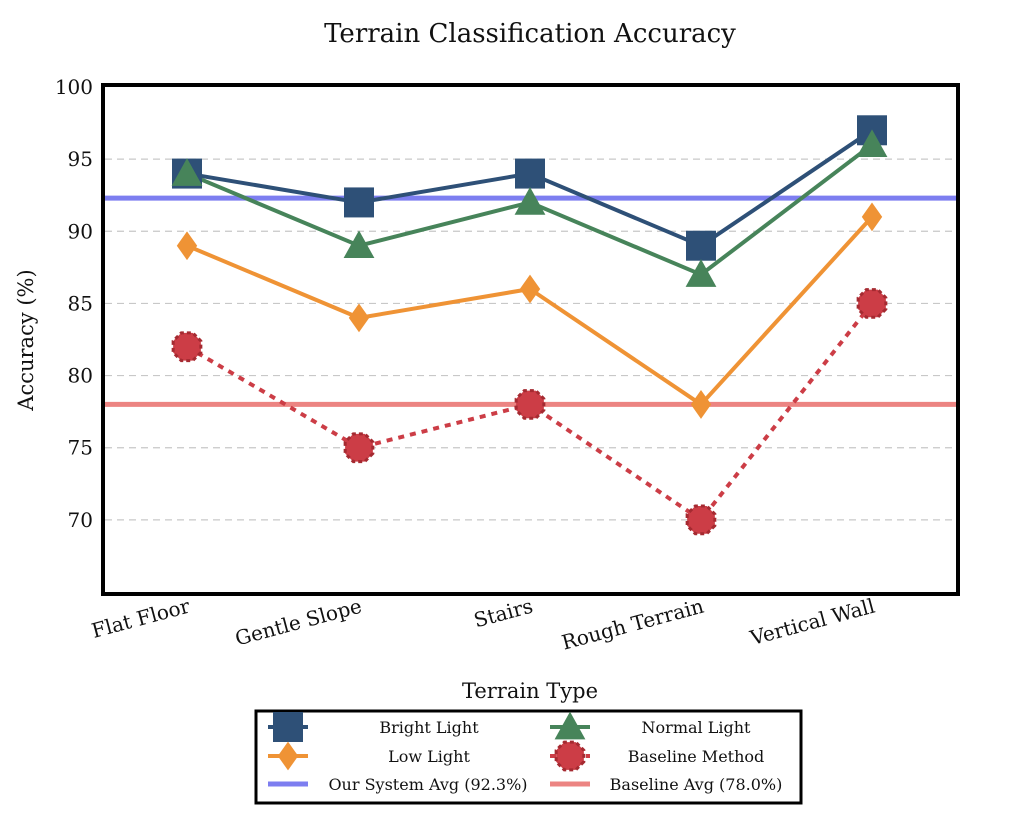 This screenshot has height=826, width=1018. What do you see at coordinates (696, 756) in the screenshot?
I see `legend-label: Baseline Method` at bounding box center [696, 756].